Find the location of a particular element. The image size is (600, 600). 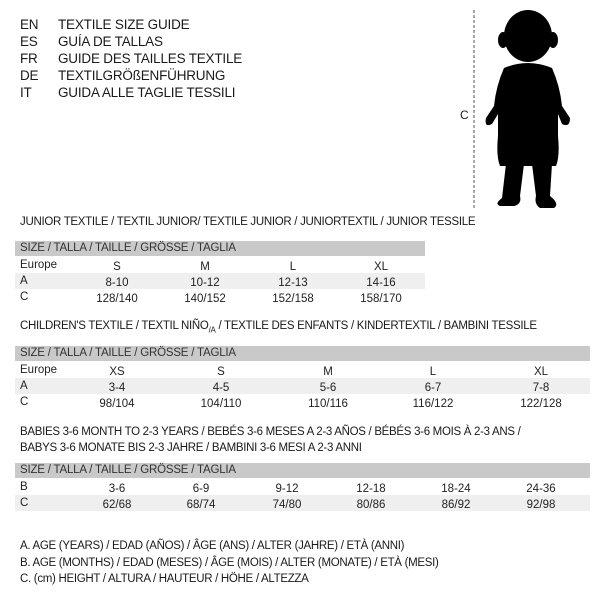

table-cell: 92/98 is located at coordinates (541, 505).